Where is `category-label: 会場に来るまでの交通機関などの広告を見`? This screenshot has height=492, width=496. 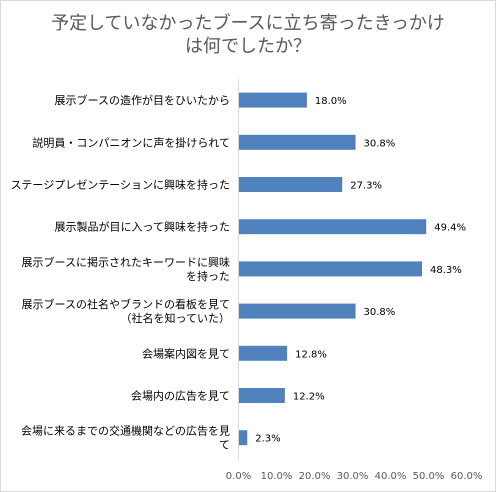
category-label: 会場に来るまでの交通機関などの広告を見 is located at coordinates (125, 431).